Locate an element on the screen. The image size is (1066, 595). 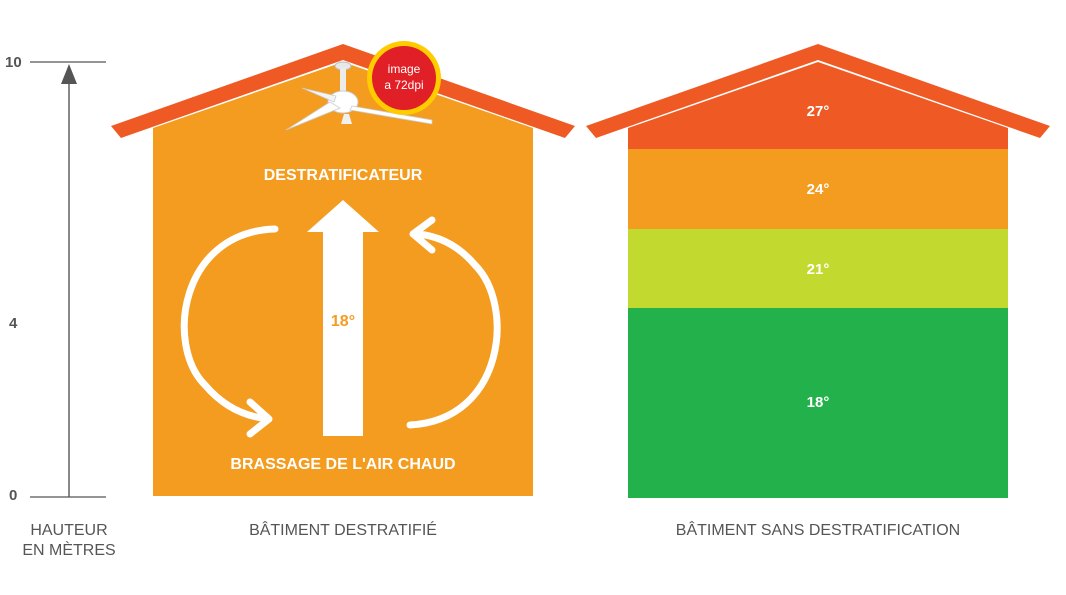
brassage-label: BRASSAGE DE L'AIR CHAUD is located at coordinates (342, 464).